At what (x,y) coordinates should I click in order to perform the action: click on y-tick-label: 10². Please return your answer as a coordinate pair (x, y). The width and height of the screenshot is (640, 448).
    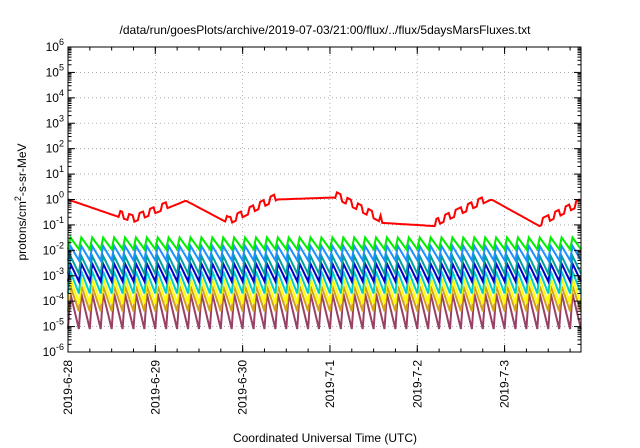
    Looking at the image, I should click on (55, 147).